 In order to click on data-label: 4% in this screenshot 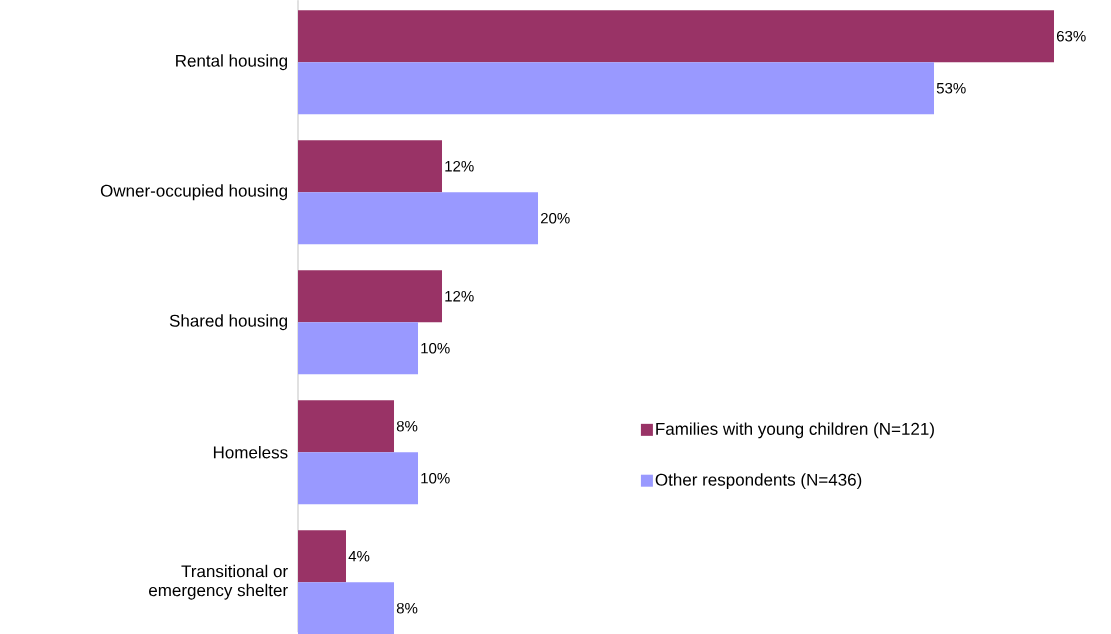, I will do `click(359, 556)`.